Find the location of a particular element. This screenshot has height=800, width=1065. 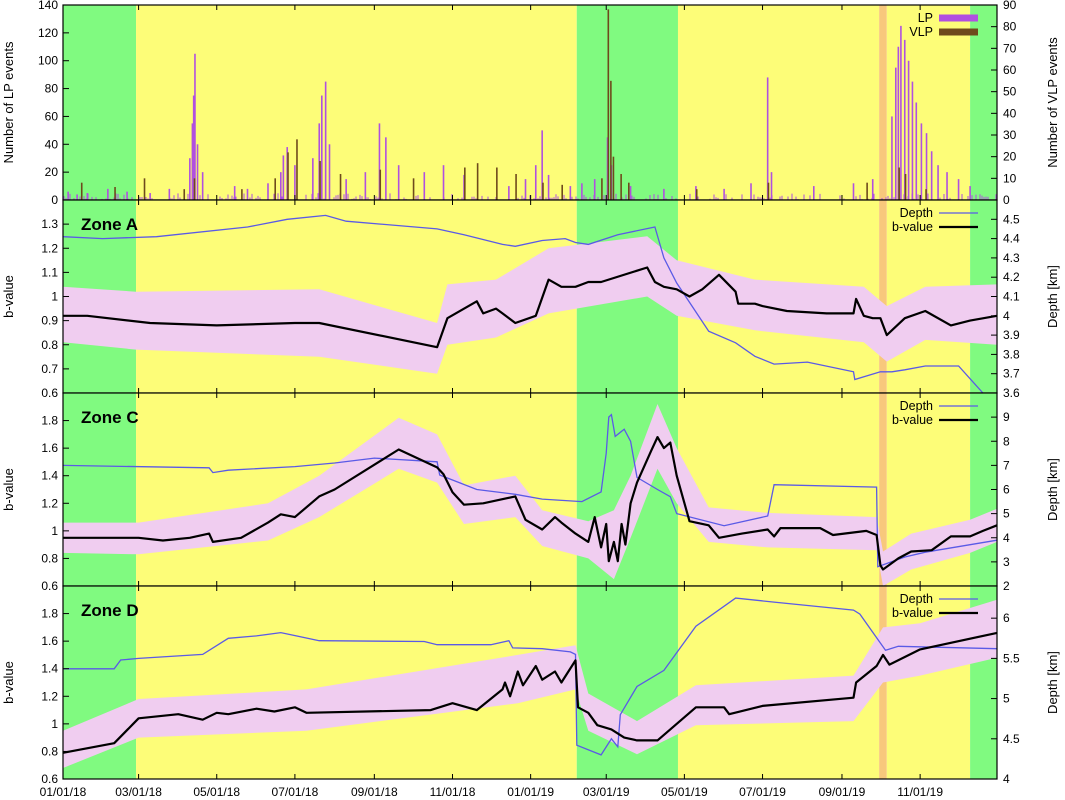

ytick-label-left: 120 is located at coordinates (48, 33).